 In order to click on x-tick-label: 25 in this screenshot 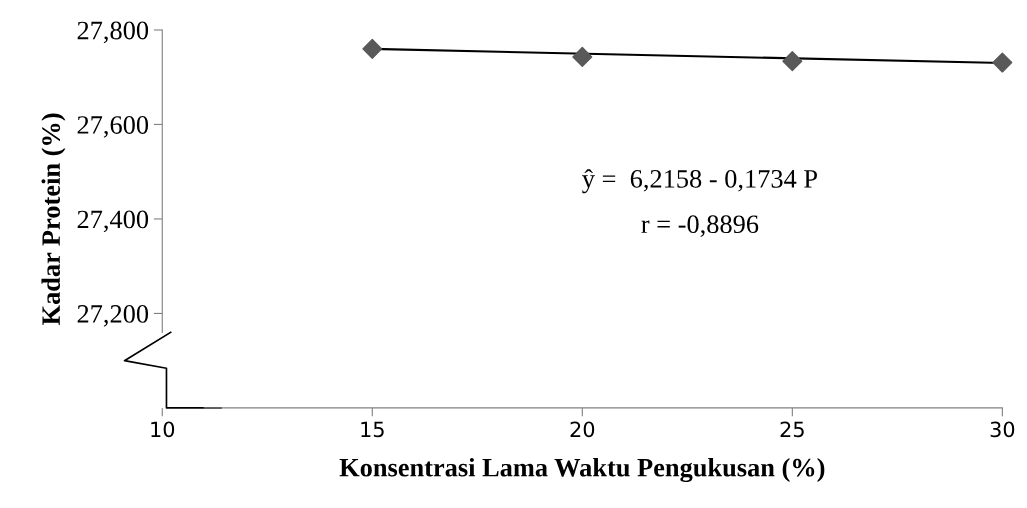, I will do `click(792, 429)`.